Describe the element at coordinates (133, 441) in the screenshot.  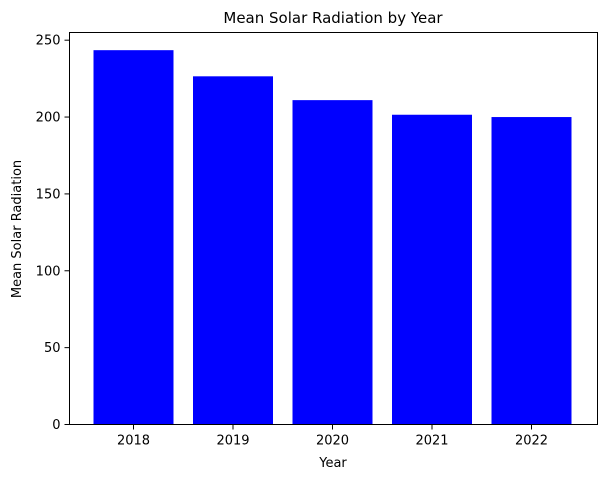
I see `x-tick-label-2018: 2018` at that location.